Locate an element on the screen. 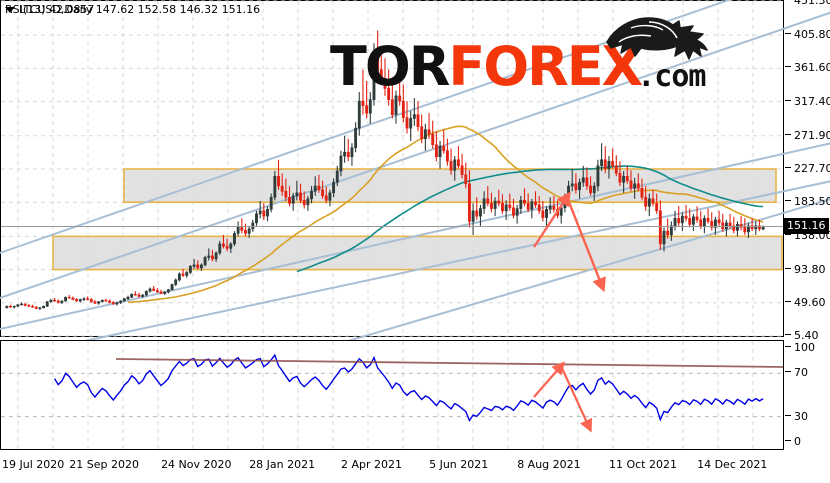 The height and width of the screenshot is (483, 830). price-axis-tick: 49.60 is located at coordinates (805, 302).